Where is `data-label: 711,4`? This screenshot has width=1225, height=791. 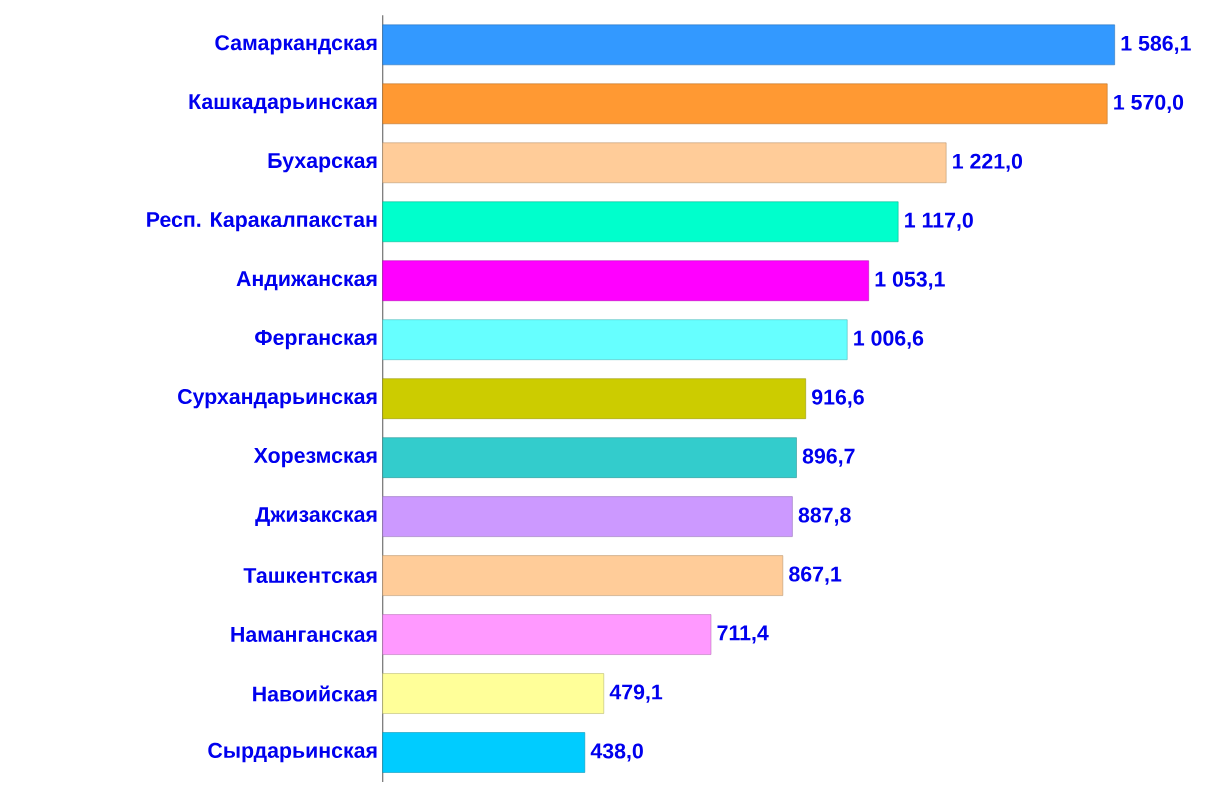 data-label: 711,4 is located at coordinates (743, 634).